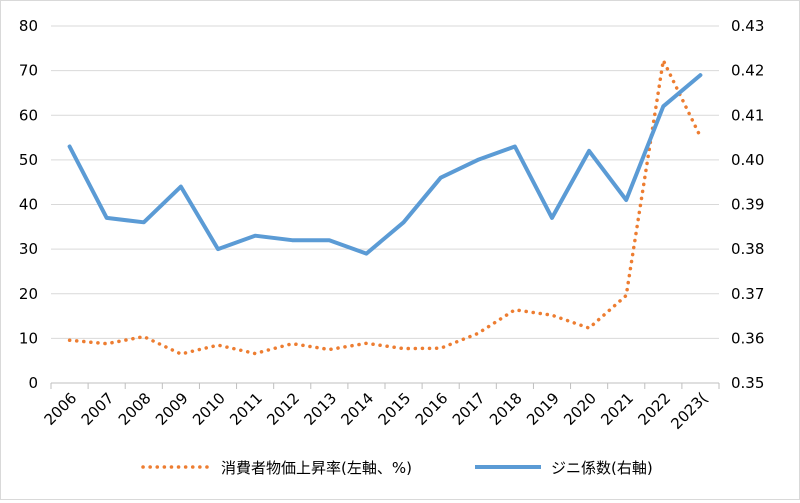  Describe the element at coordinates (689, 411) in the screenshot. I see `x-axis-tick-label: 2023(` at that location.